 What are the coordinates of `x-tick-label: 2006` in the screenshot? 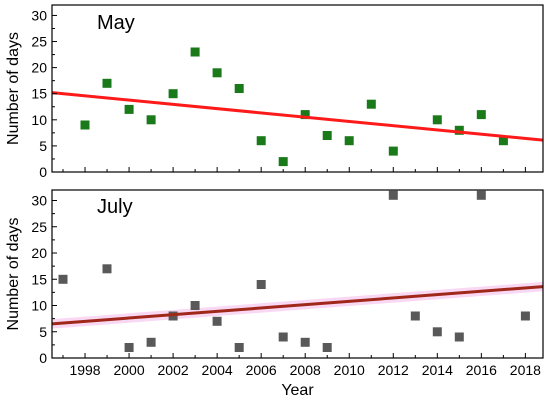 It's located at (261, 370).